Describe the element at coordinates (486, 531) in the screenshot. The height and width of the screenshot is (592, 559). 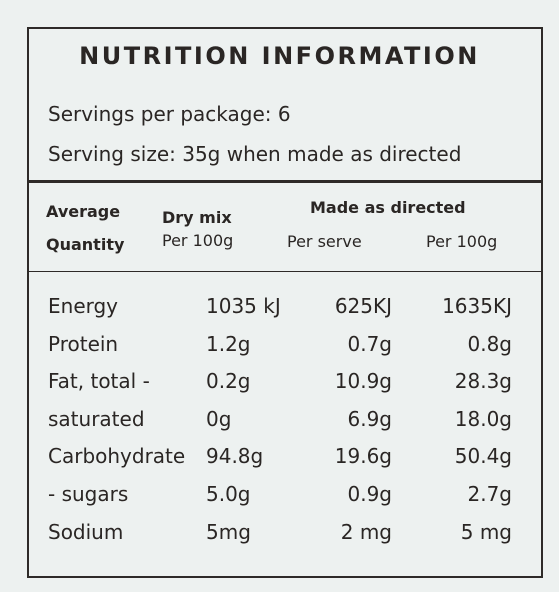
I see `nutrient-value: 5 mg` at that location.